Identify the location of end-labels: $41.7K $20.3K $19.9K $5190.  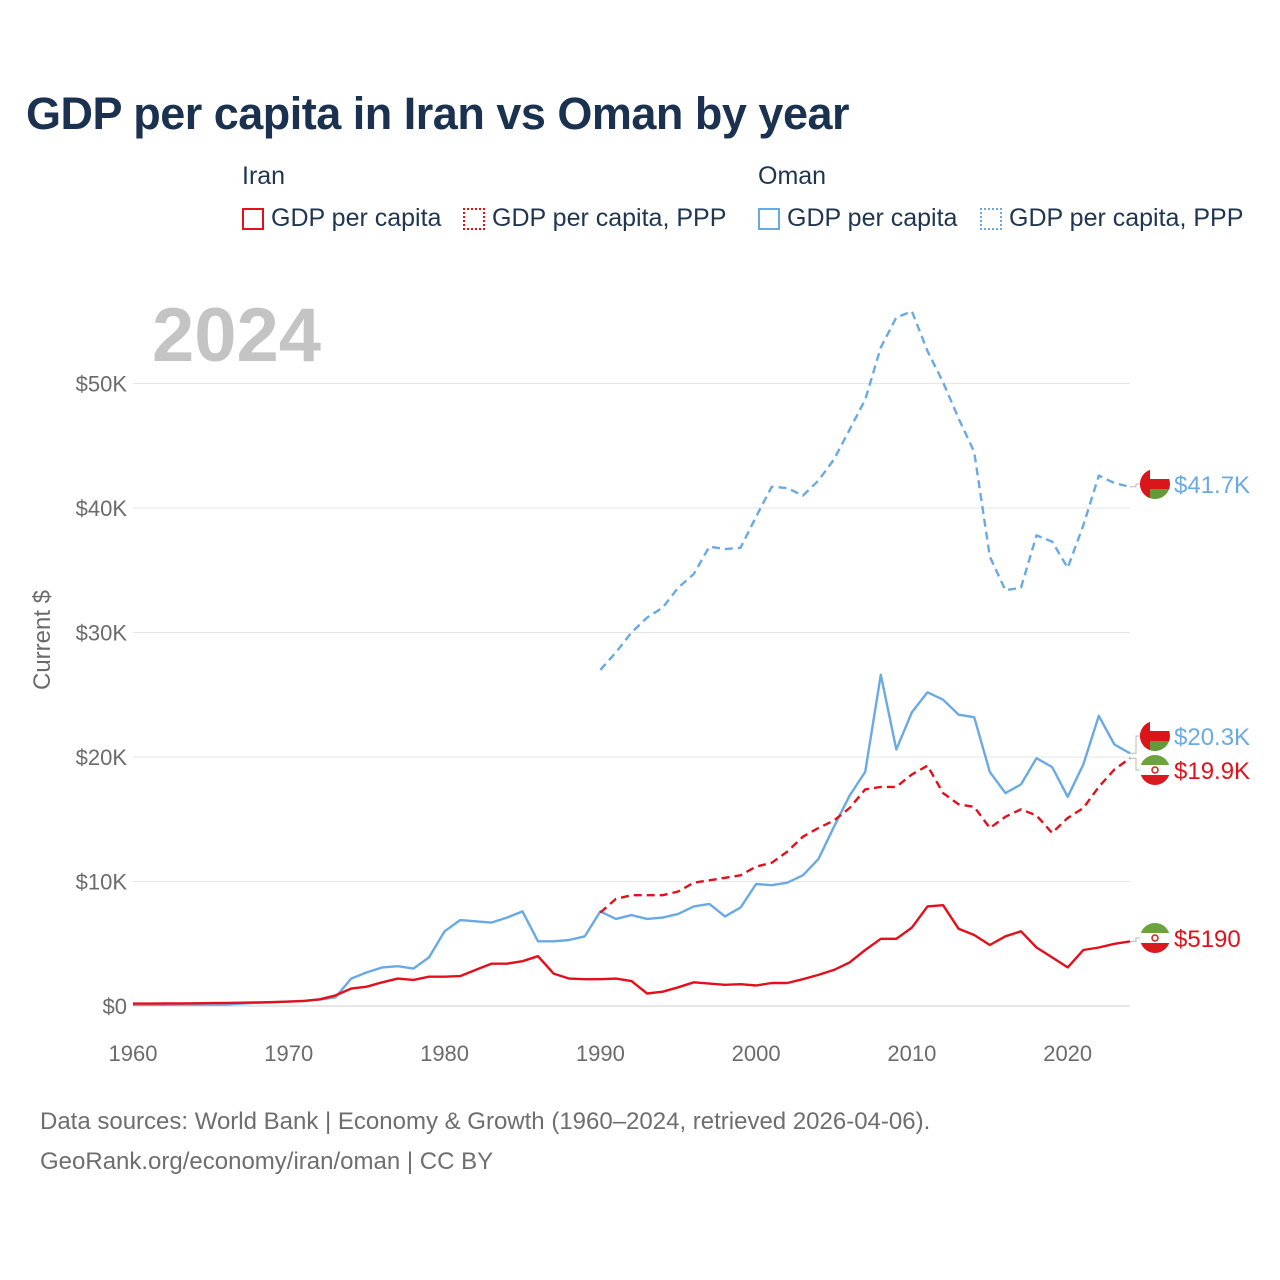
(1190, 711).